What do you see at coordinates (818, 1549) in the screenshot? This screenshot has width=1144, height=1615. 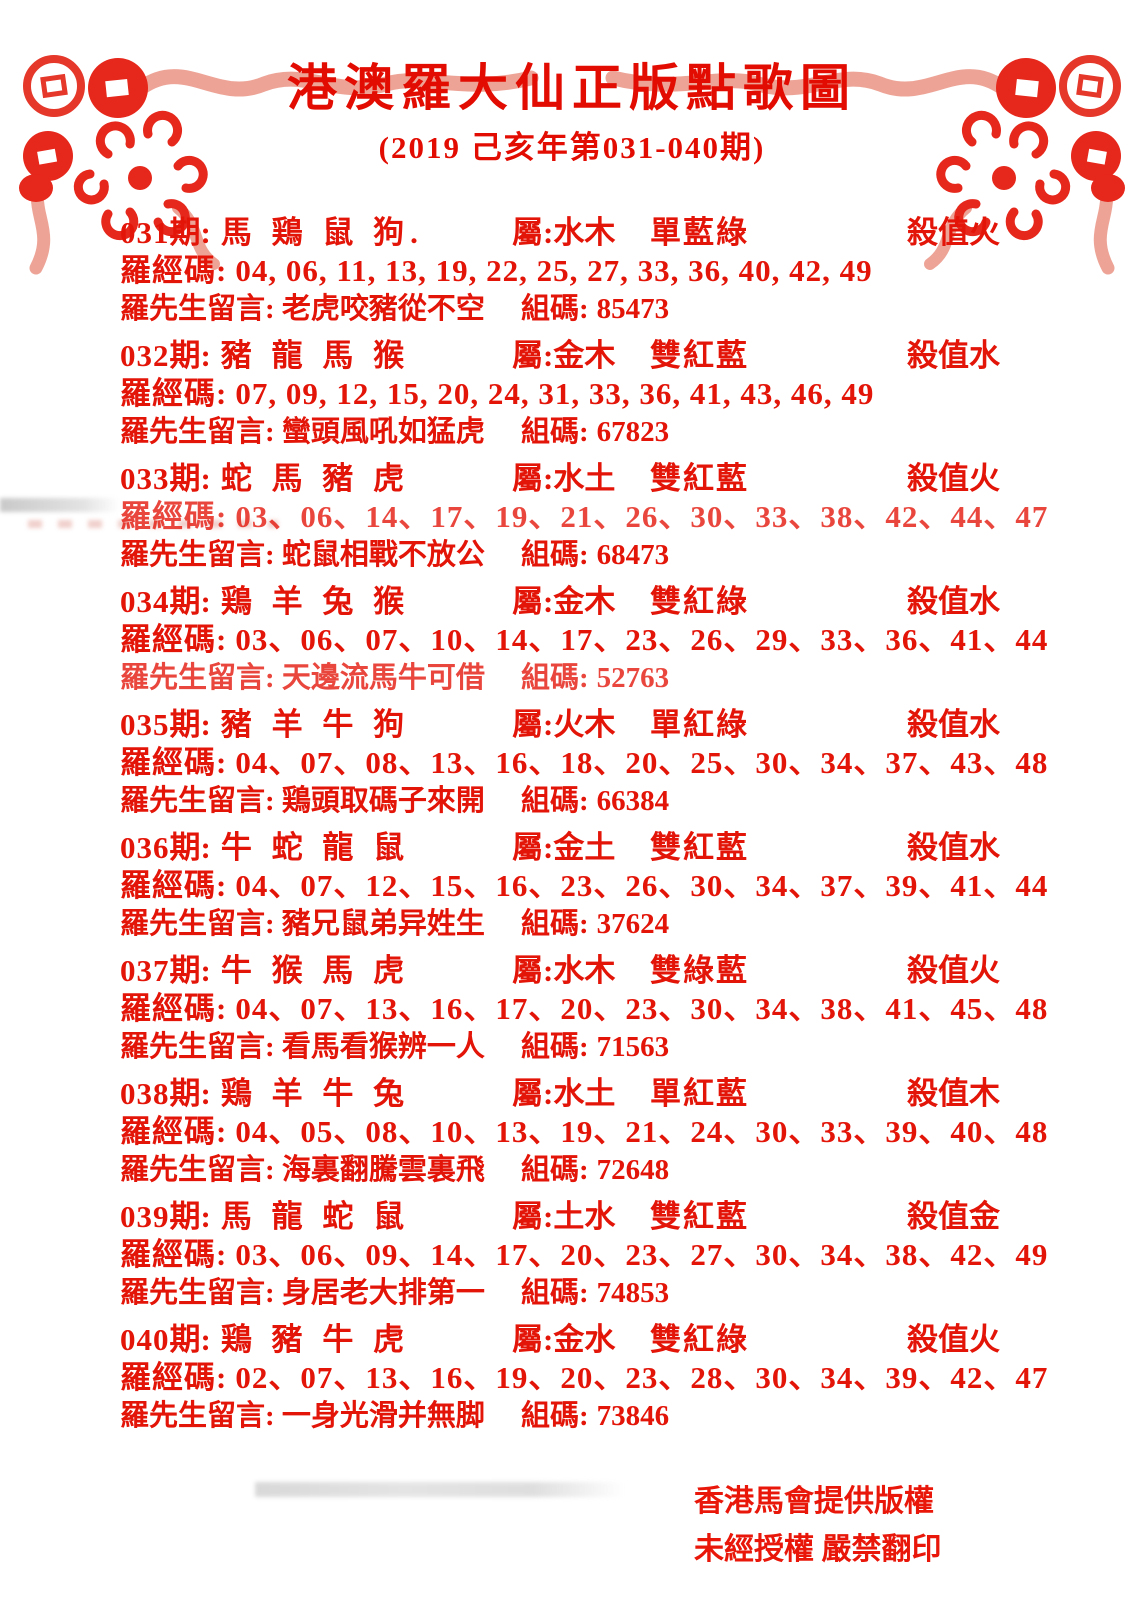 I see `no-reprint-line: 未經授權 嚴禁翻印` at bounding box center [818, 1549].